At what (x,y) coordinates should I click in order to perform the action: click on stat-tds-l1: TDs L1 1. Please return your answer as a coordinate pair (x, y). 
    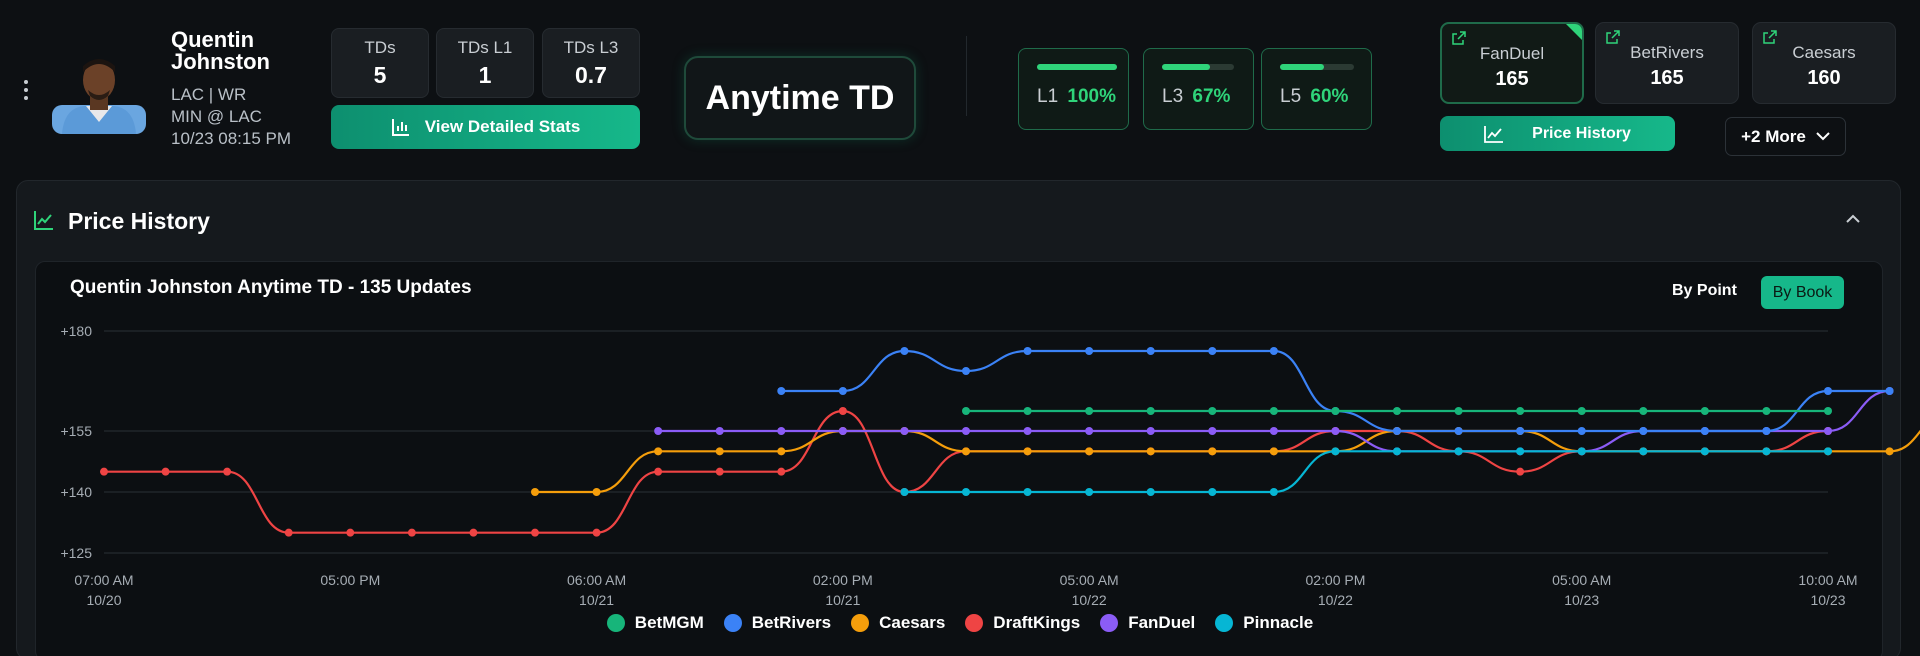
    Looking at the image, I should click on (485, 63).